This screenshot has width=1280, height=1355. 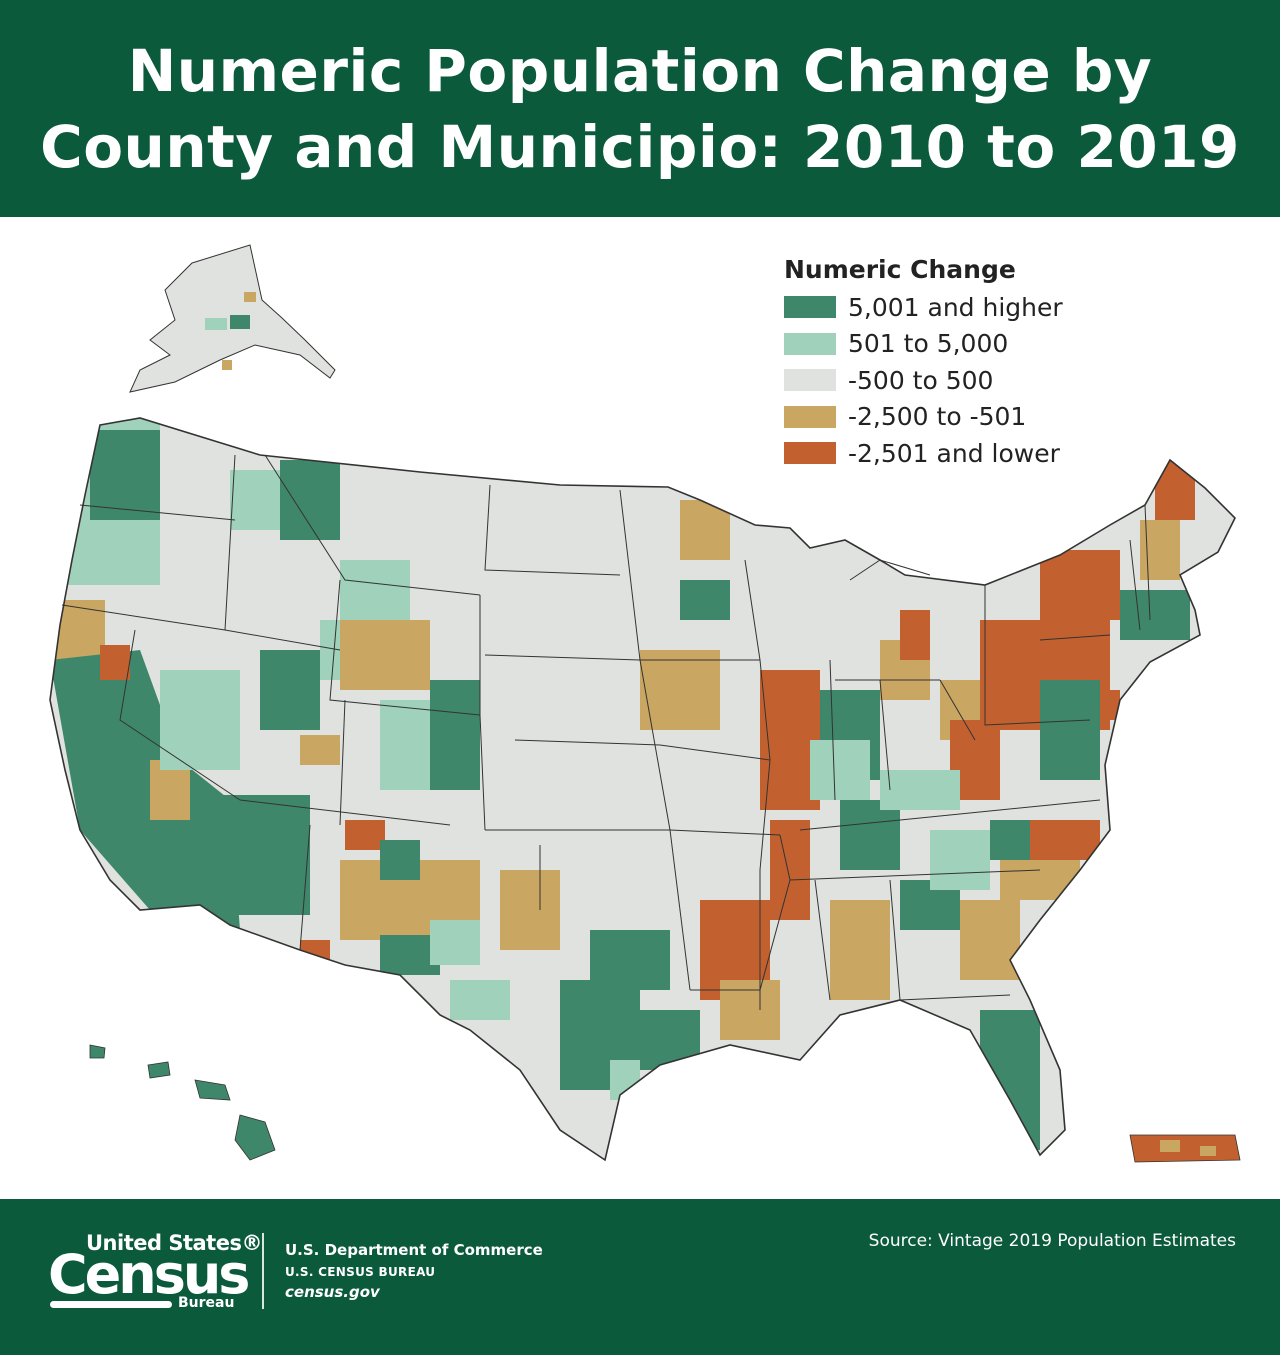 I want to click on puerto-rico-shape, so click(x=1185, y=1148).